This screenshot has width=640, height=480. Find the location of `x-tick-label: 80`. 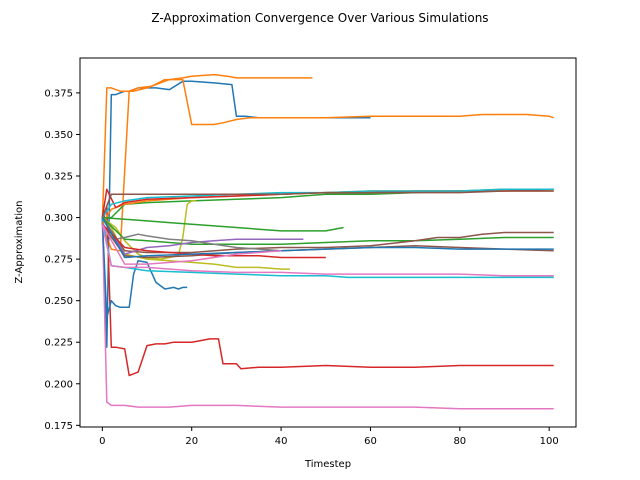

x-tick-label: 80 is located at coordinates (459, 441).